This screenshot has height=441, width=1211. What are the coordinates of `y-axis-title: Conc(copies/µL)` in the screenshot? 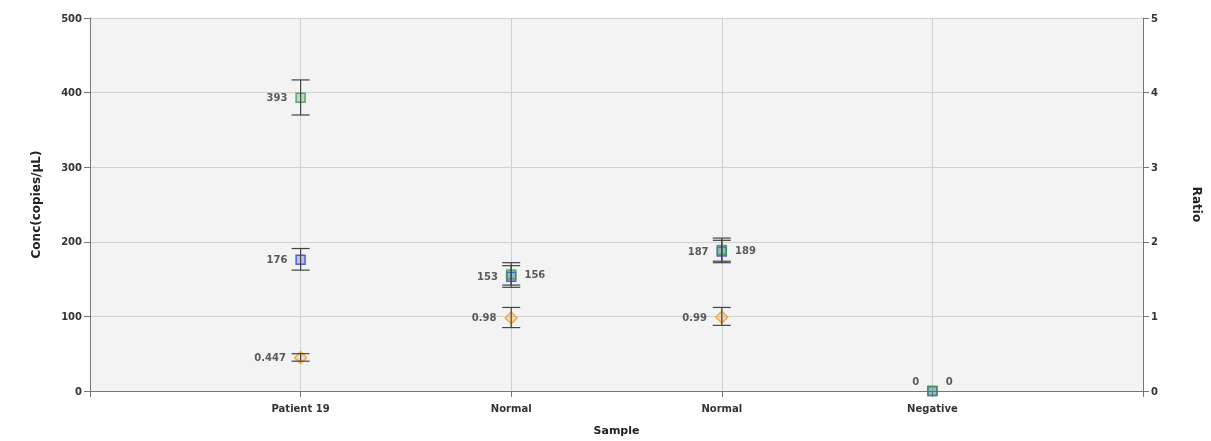 It's located at (36, 204).